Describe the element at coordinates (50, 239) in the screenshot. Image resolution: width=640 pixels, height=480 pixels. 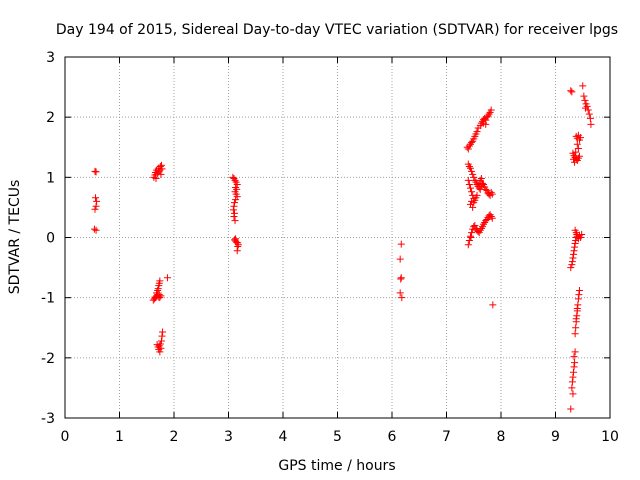
I see `y-tick-label: 0` at that location.